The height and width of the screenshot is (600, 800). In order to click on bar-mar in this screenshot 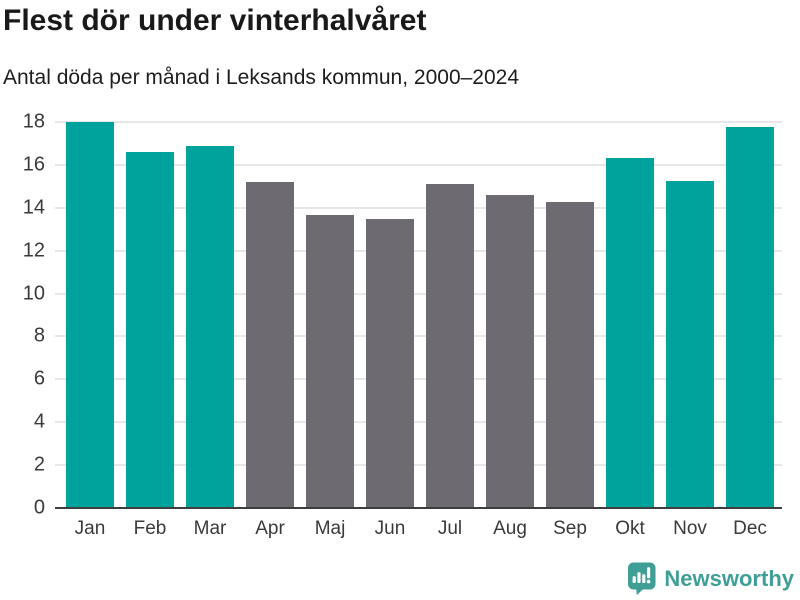, I will do `click(210, 326)`.